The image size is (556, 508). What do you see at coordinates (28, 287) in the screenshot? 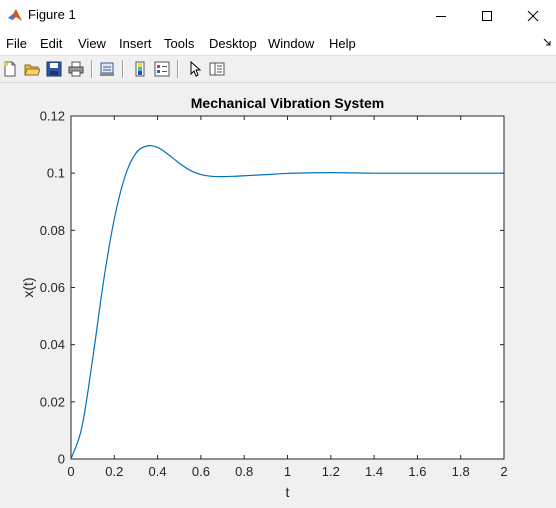
I see `y-axis-label: x(t)` at bounding box center [28, 287].